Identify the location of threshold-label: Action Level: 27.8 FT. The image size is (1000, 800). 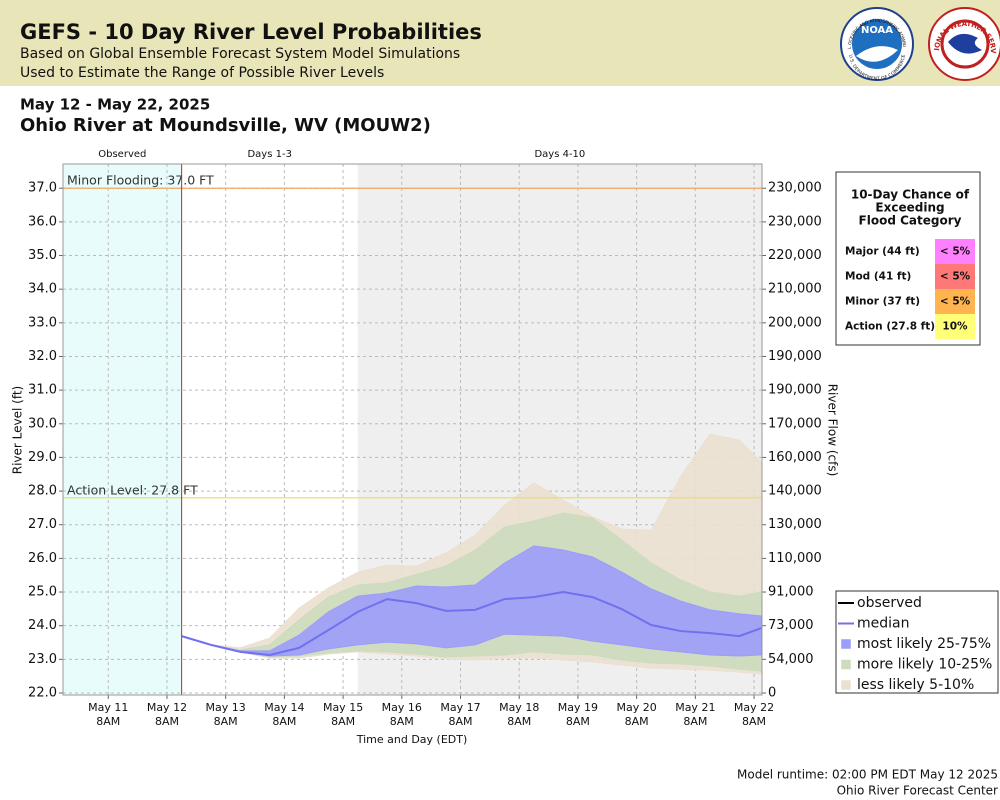
(132, 489).